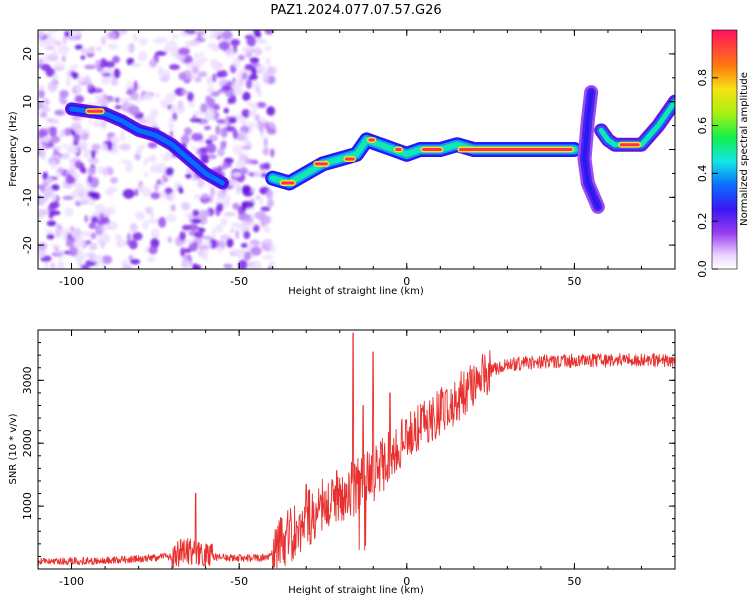 The image size is (750, 600). I want to click on spectrogram-y-tick-label: 20, so click(27, 54).